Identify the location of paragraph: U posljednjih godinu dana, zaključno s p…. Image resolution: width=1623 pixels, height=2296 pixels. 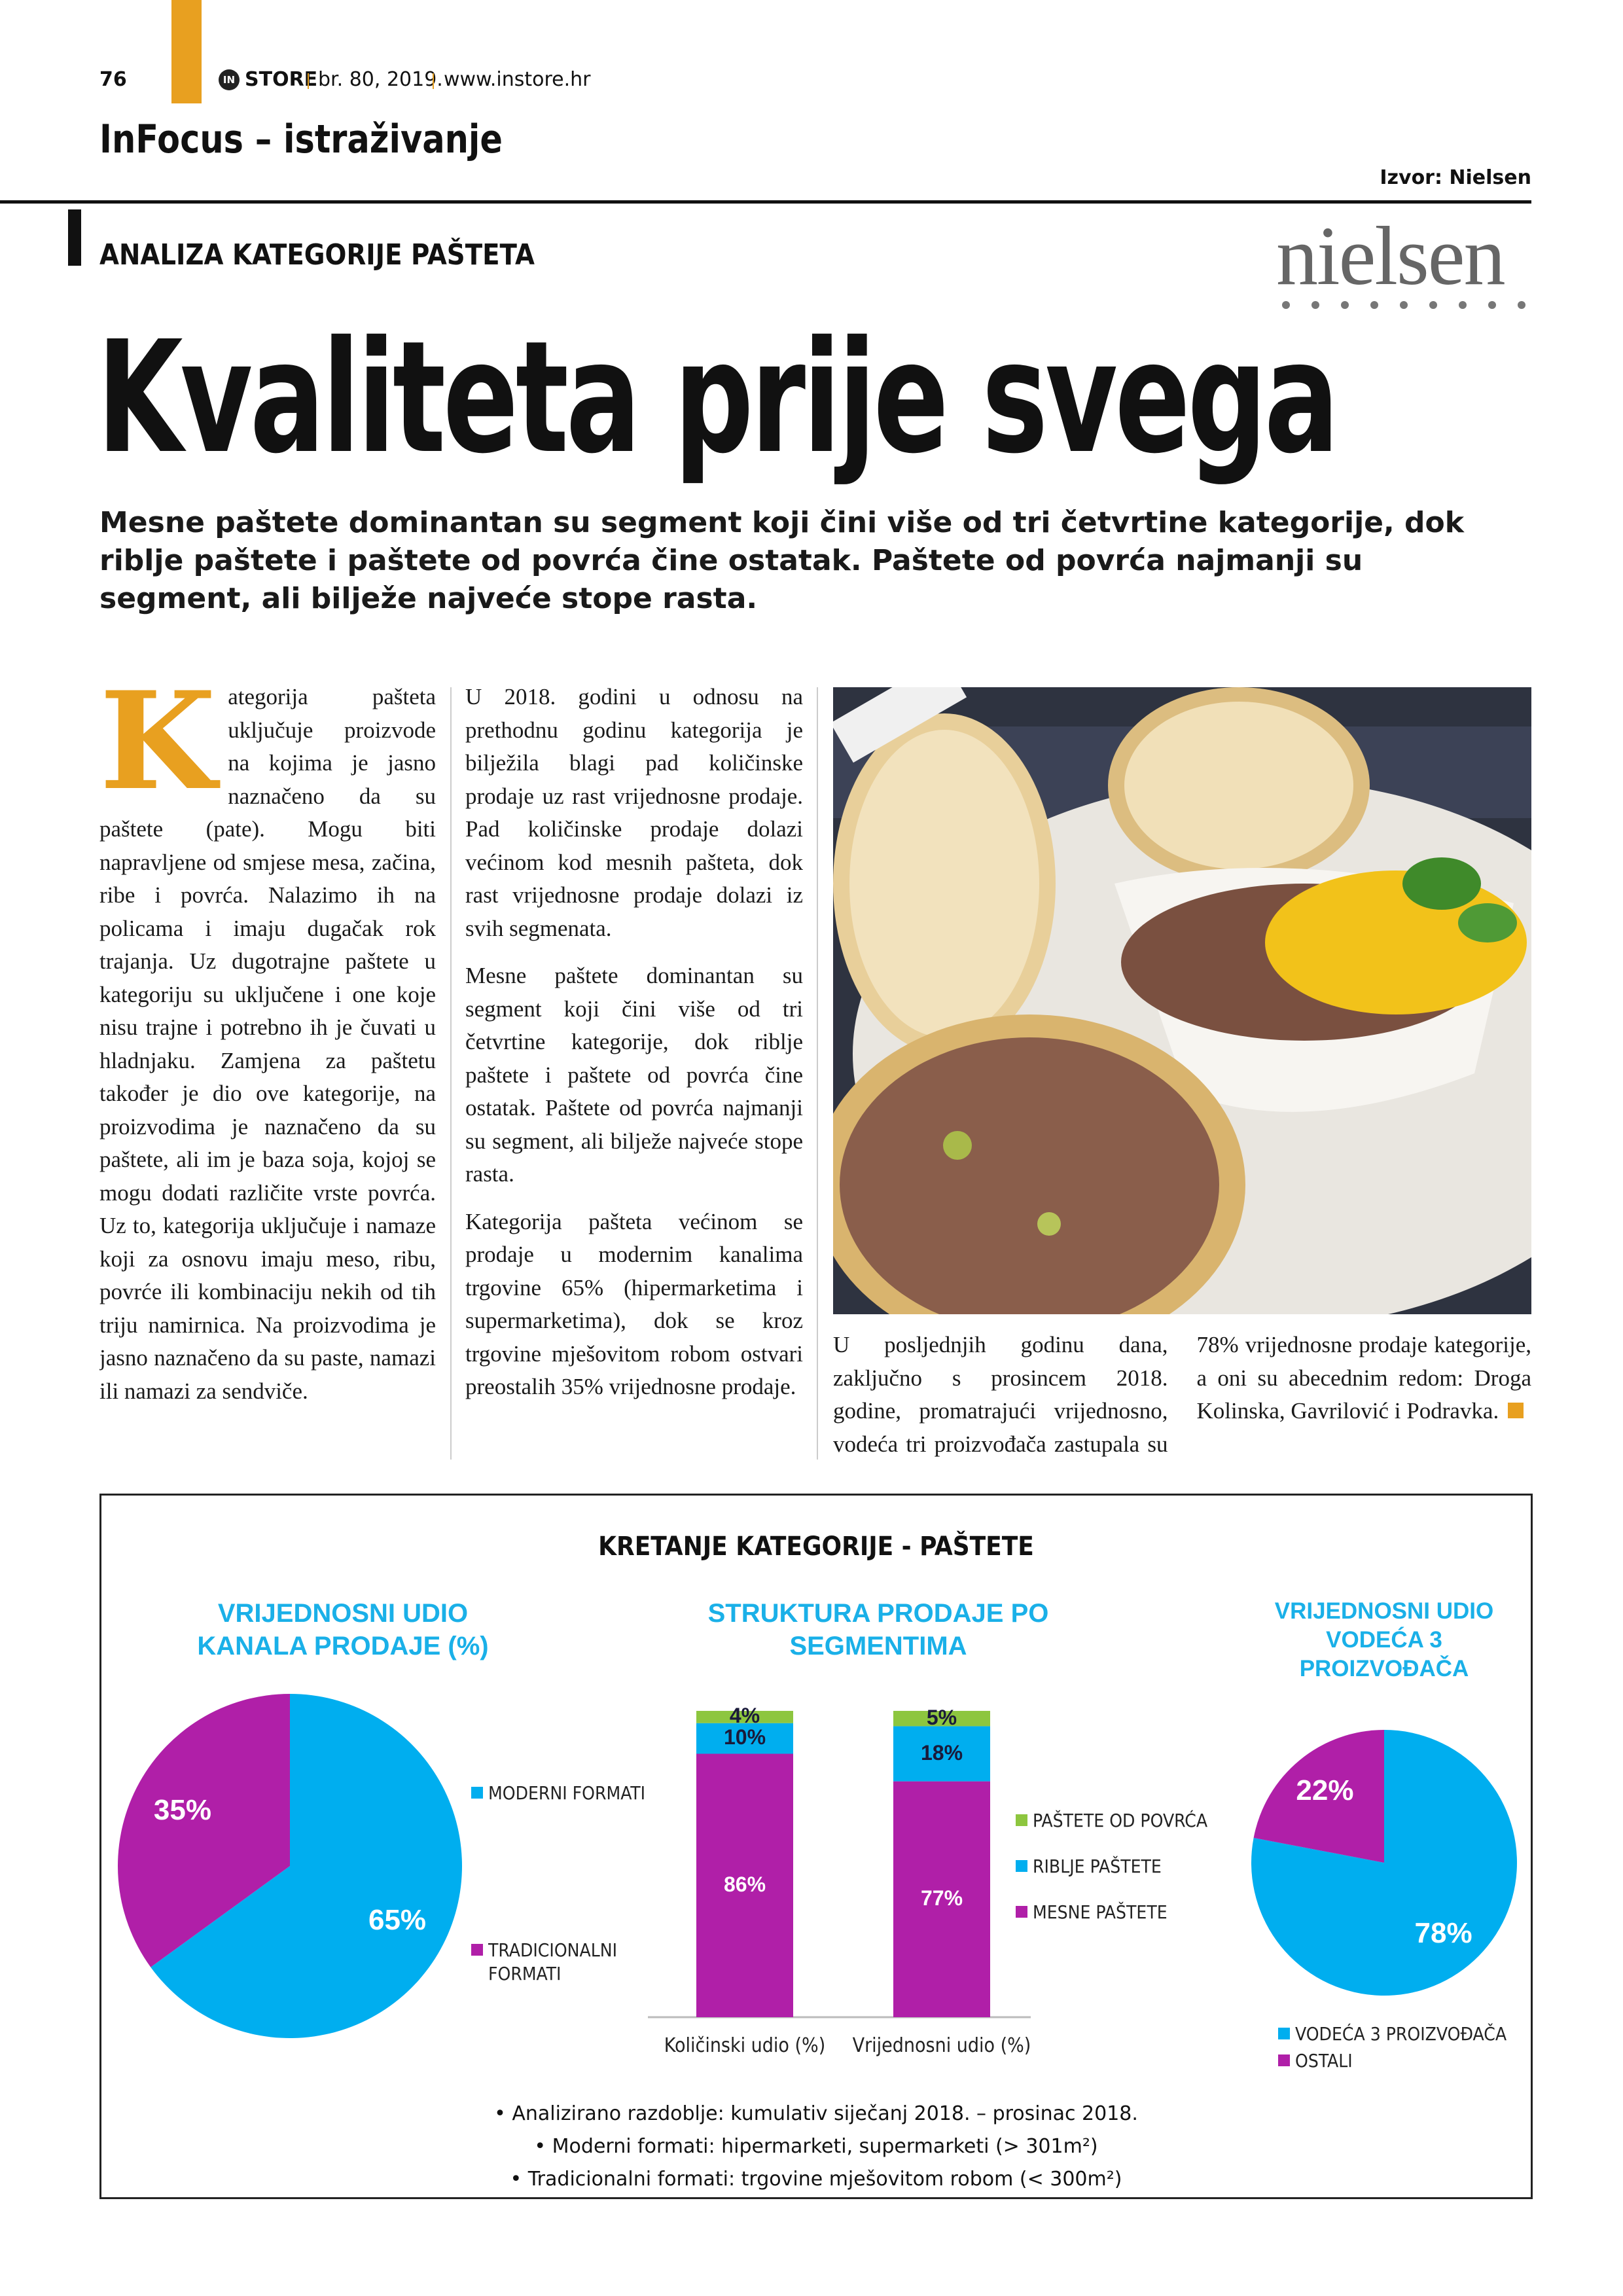
(1182, 1395).